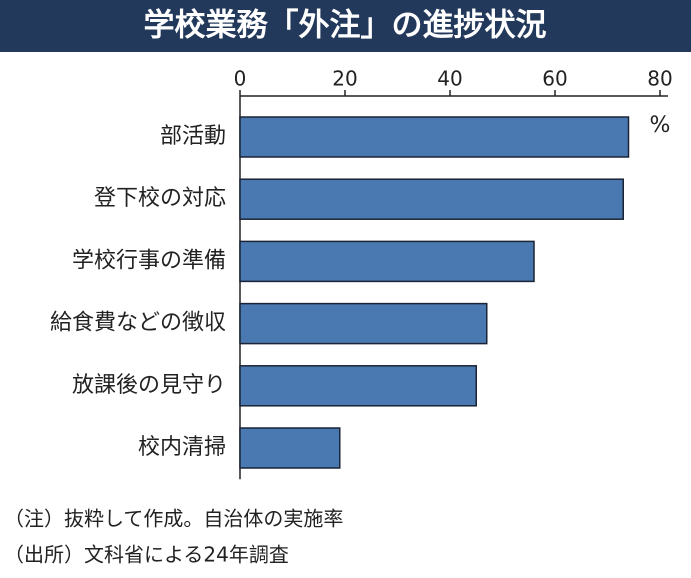  What do you see at coordinates (146, 555) in the screenshot?
I see `footnote: （出所）文科省による24年調査` at bounding box center [146, 555].